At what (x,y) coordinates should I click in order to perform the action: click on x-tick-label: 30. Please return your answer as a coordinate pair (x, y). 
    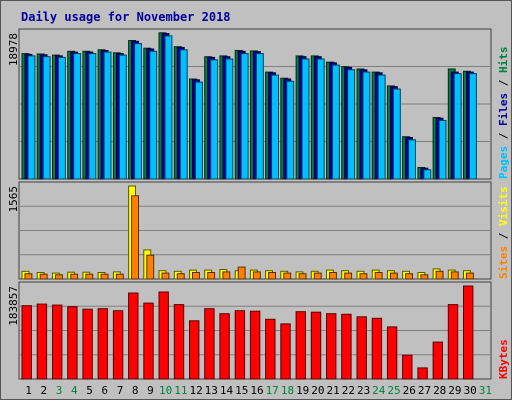
    Looking at the image, I should click on (470, 390).